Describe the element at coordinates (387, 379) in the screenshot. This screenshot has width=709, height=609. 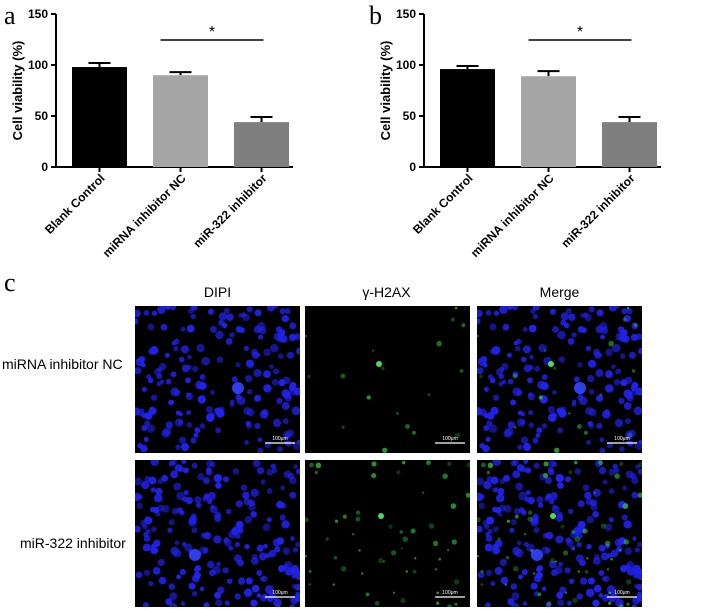
I see `micrograph-nc-gamma-h2ax: 100μm` at that location.